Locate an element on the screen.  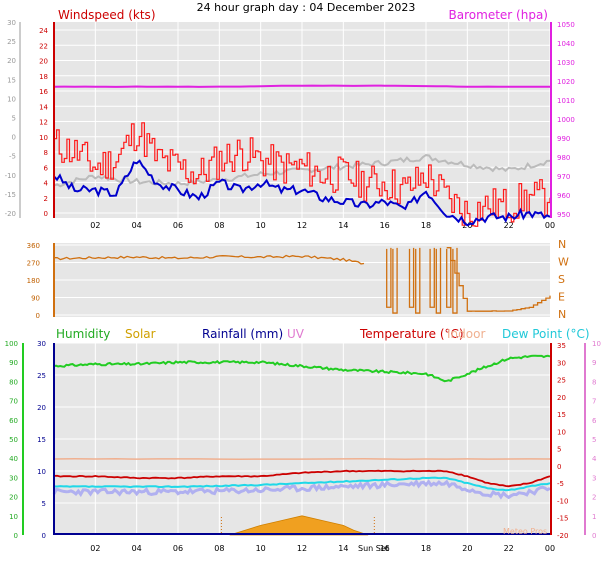
temperature-tick-label: 25 is located at coordinates (561, 381).